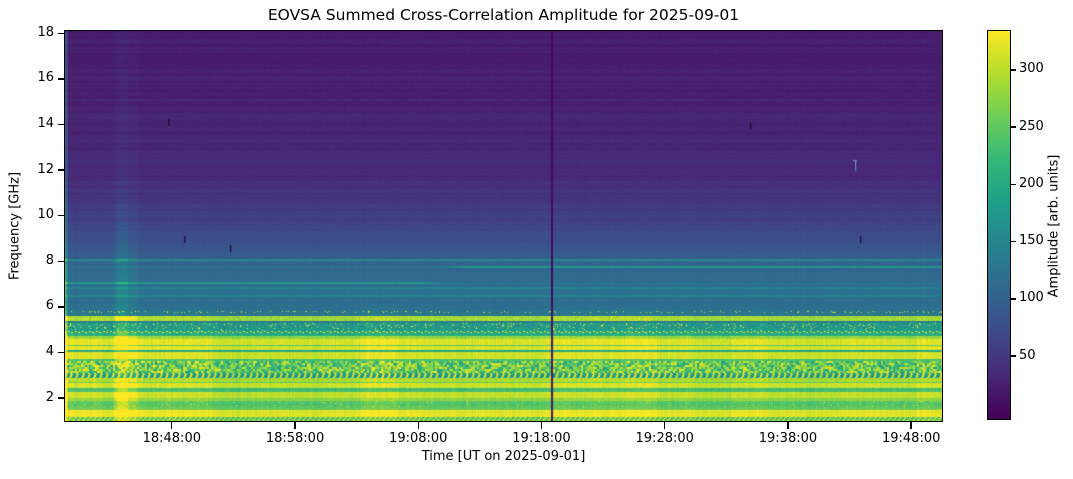 Image resolution: width=1073 pixels, height=479 pixels. I want to click on colorbar-tick-label: 300, so click(1031, 69).